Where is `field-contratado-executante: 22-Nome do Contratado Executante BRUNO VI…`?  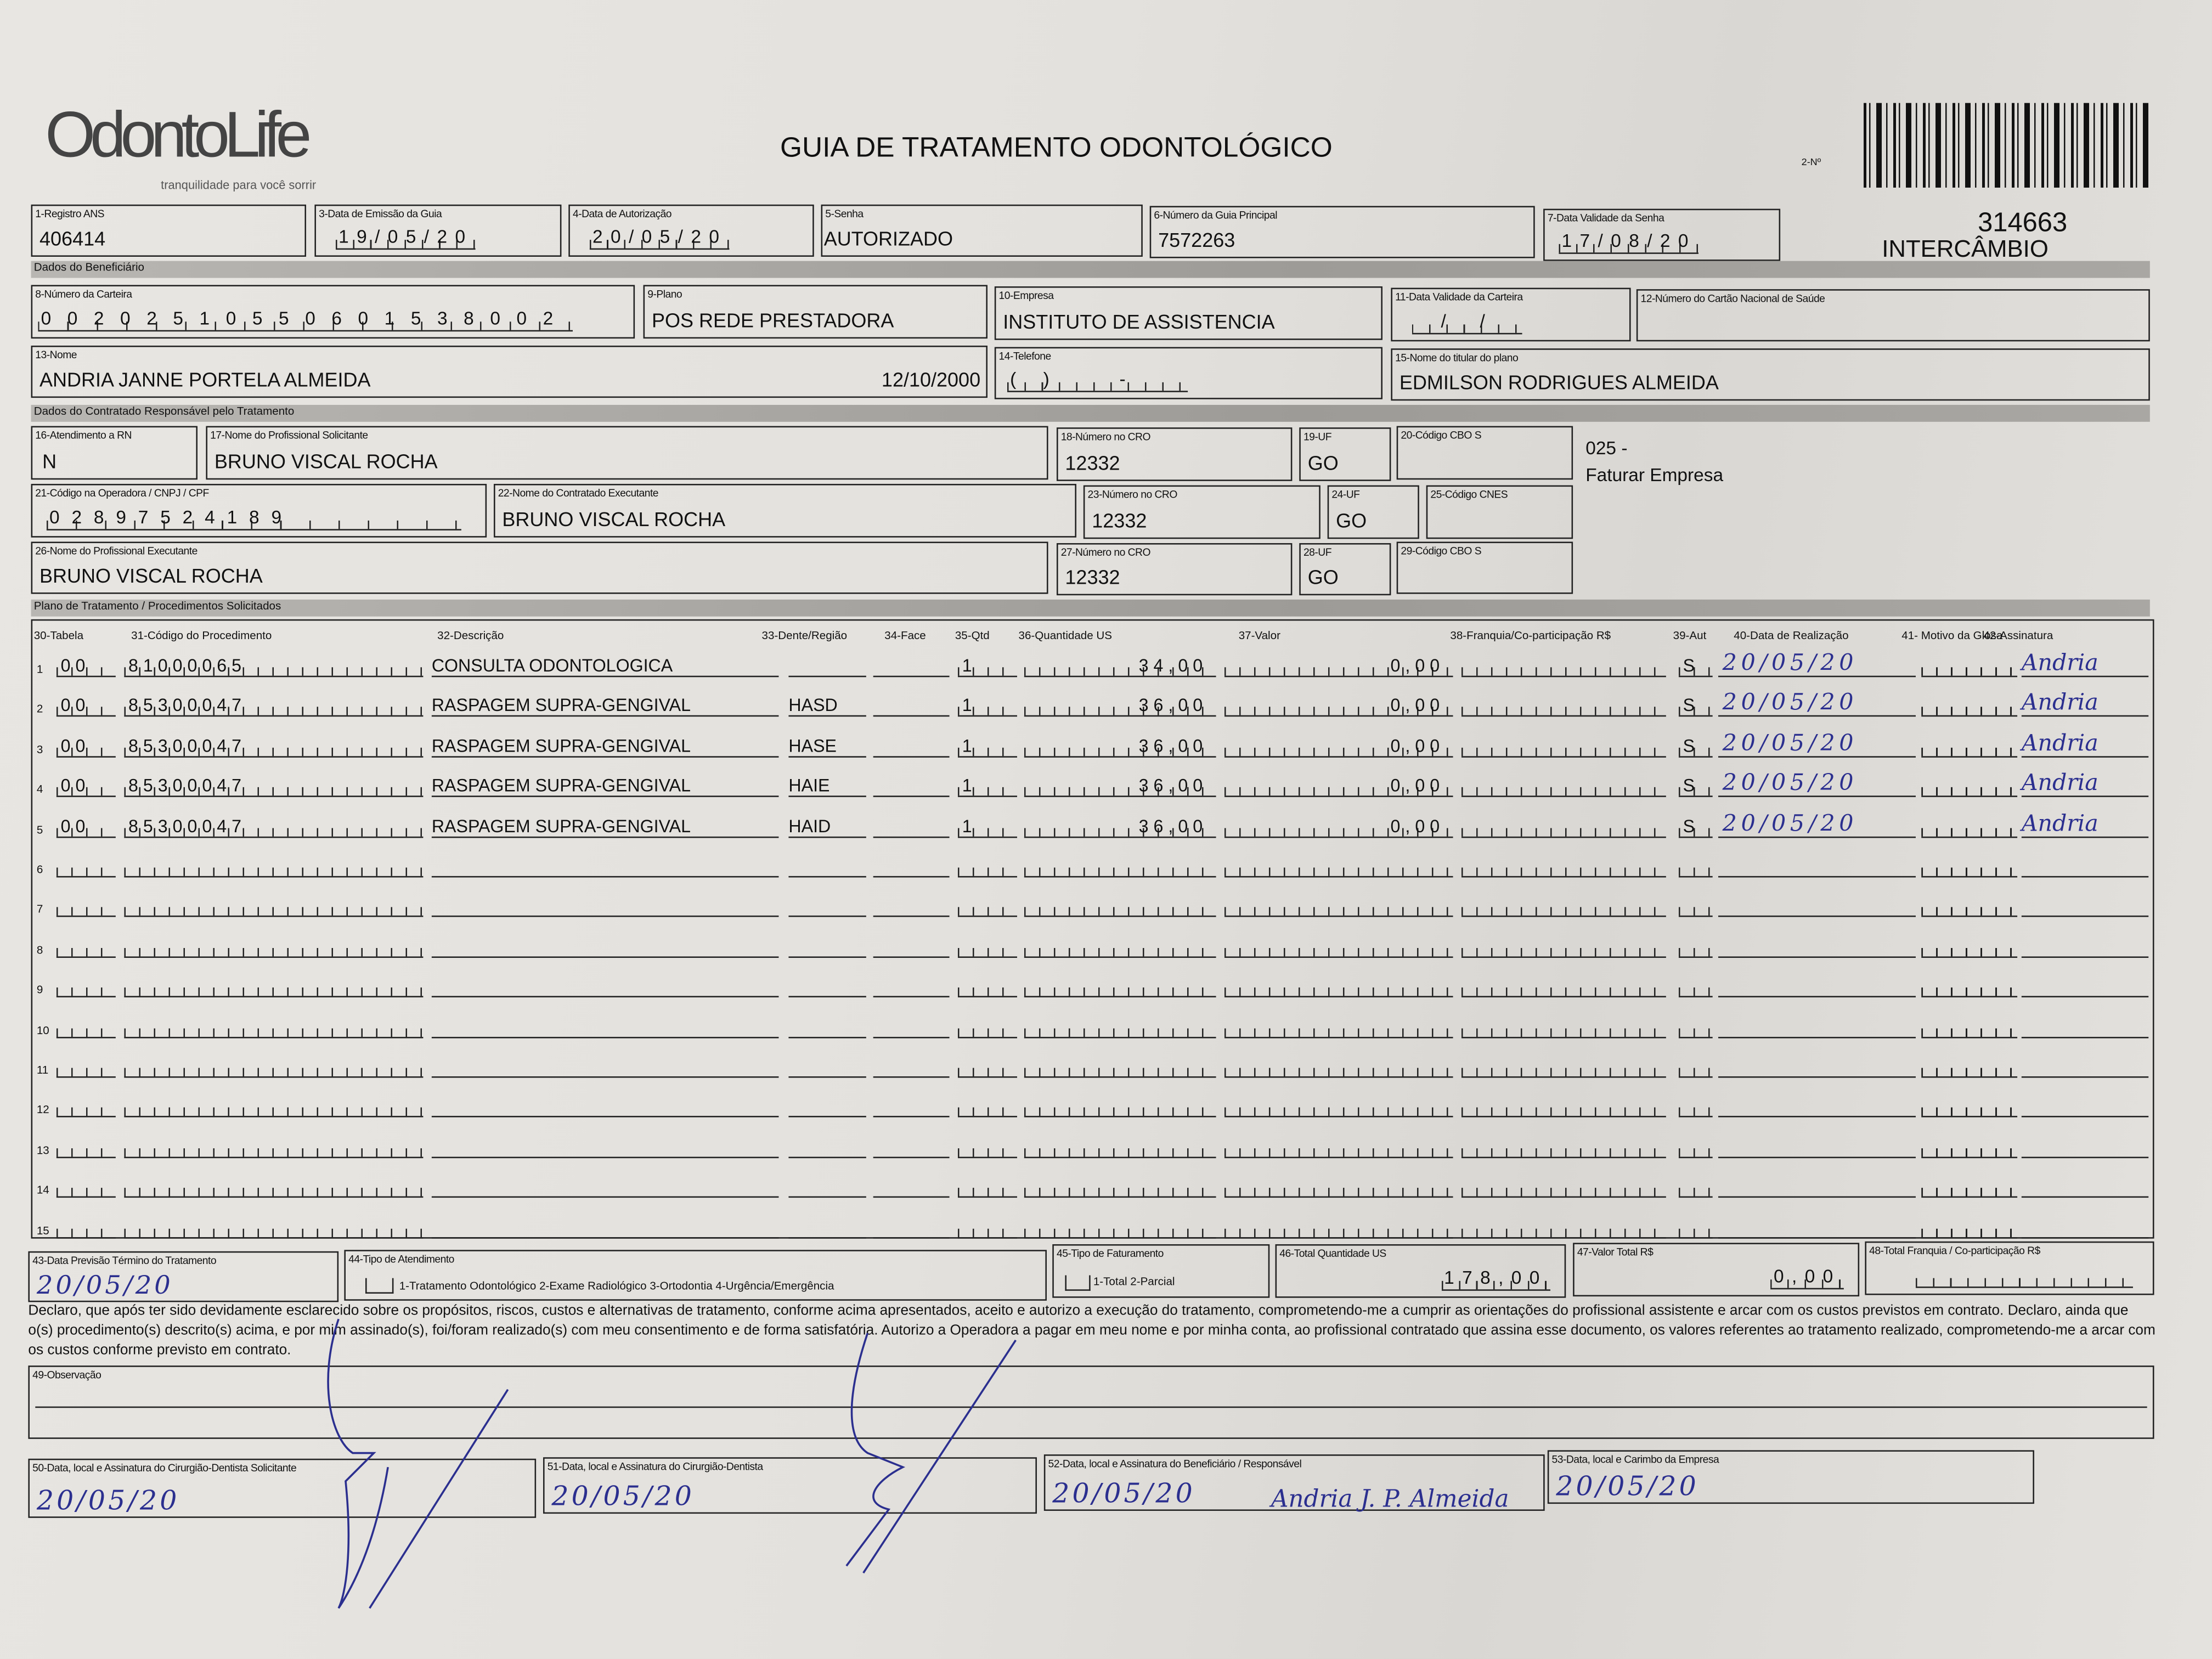
field-contratado-executante: 22-Nome do Contratado Executante BRUNO VI… is located at coordinates (785, 510).